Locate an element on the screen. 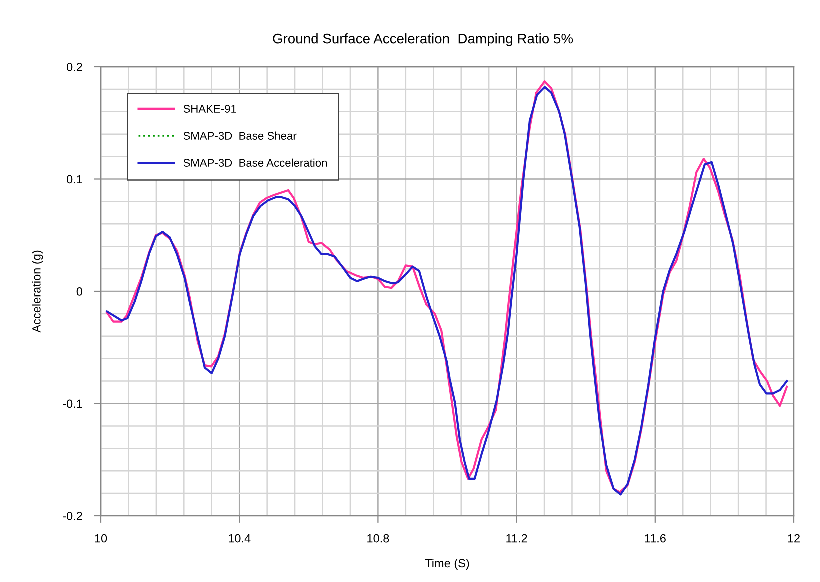 This screenshot has width=820, height=582. y-tick-label: -0.1 is located at coordinates (72, 404).